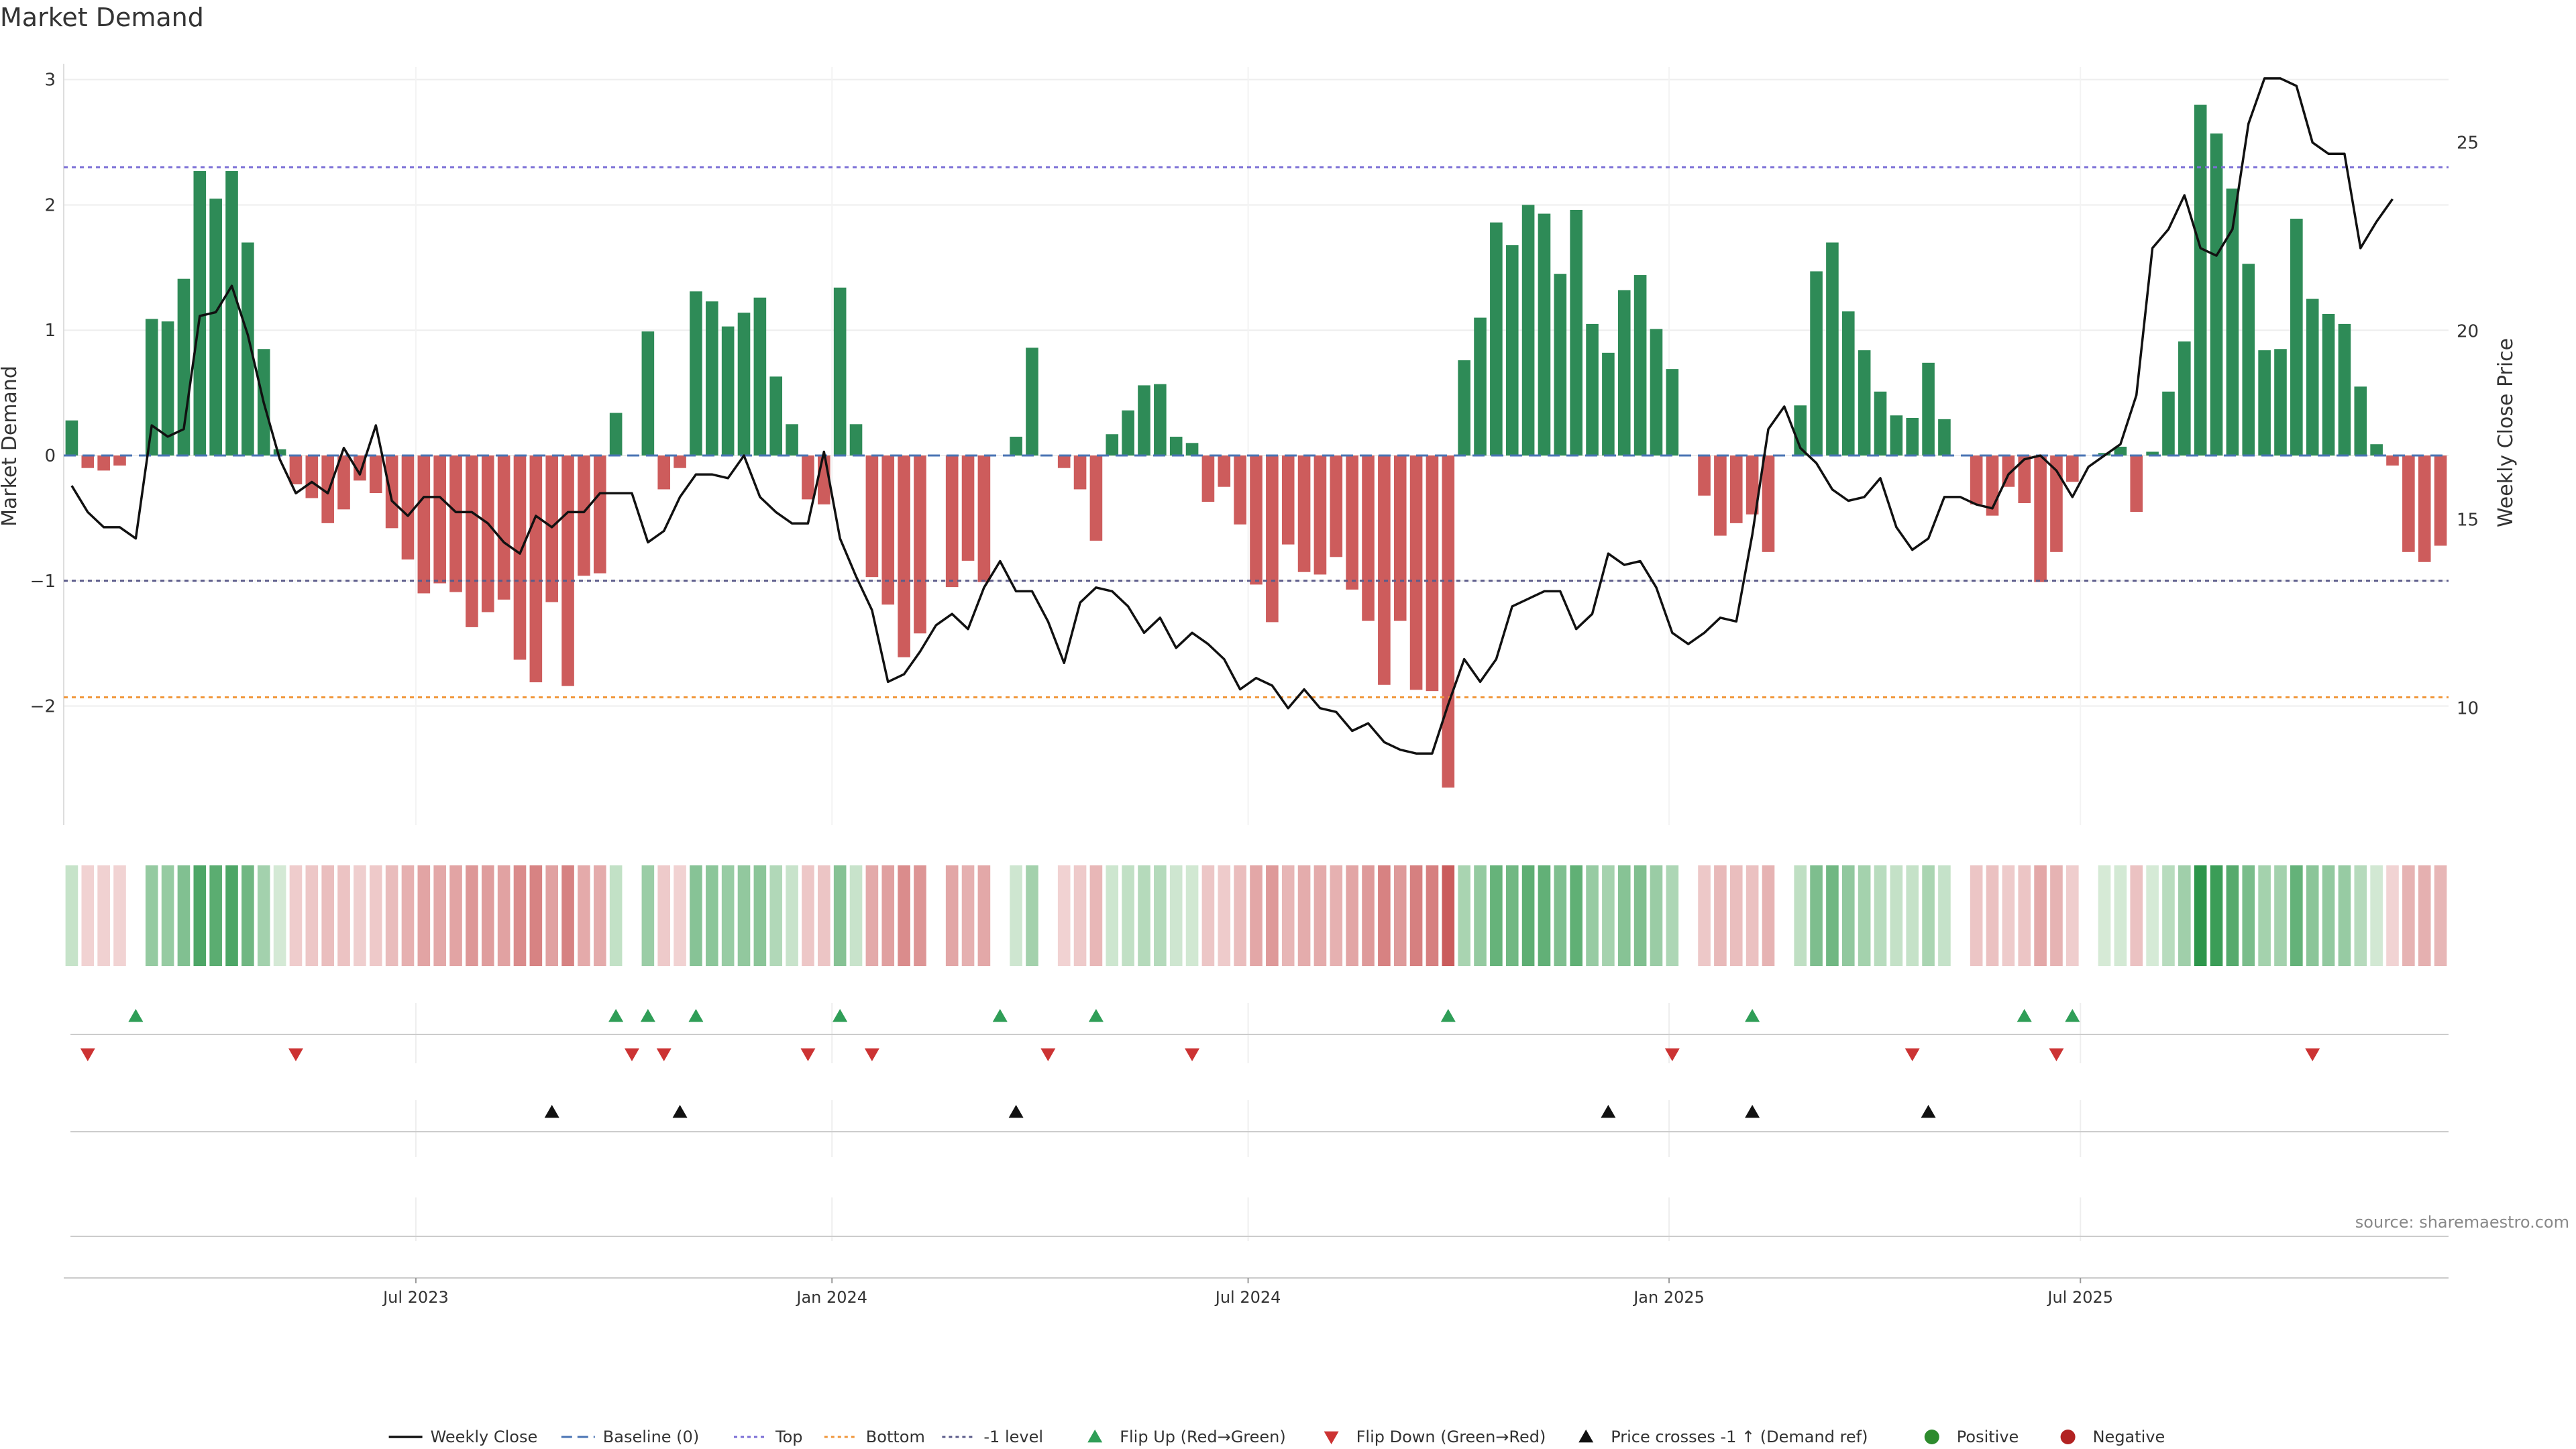  What do you see at coordinates (1200, 1054) in the screenshot?
I see `flip-down-markers` at bounding box center [1200, 1054].